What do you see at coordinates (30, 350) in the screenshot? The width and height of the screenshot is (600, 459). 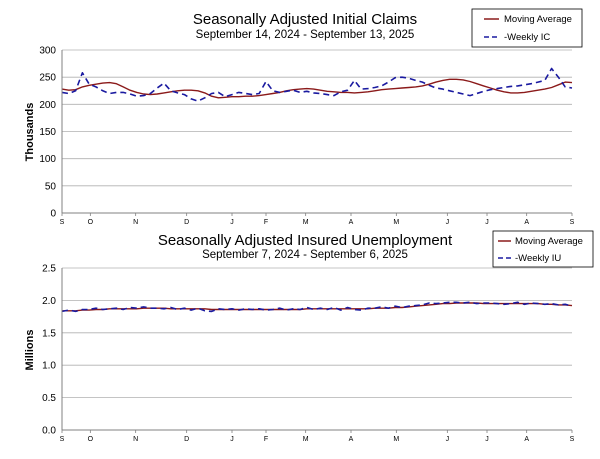 I see `y-axis-label: Millions` at bounding box center [30, 350].